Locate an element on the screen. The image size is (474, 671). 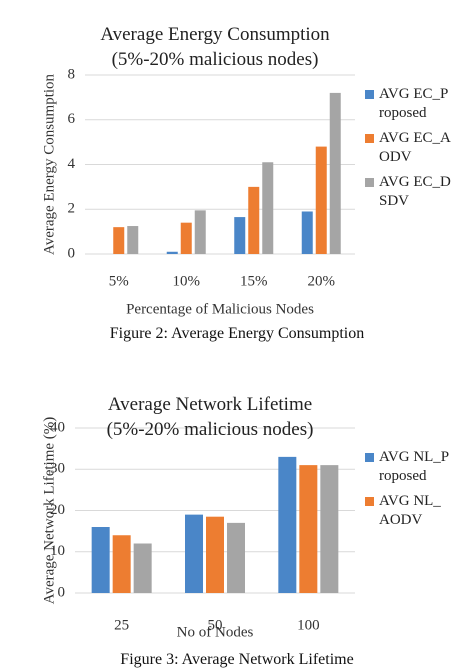
legend-item: AVG EC_AODV is located at coordinates (408, 148).